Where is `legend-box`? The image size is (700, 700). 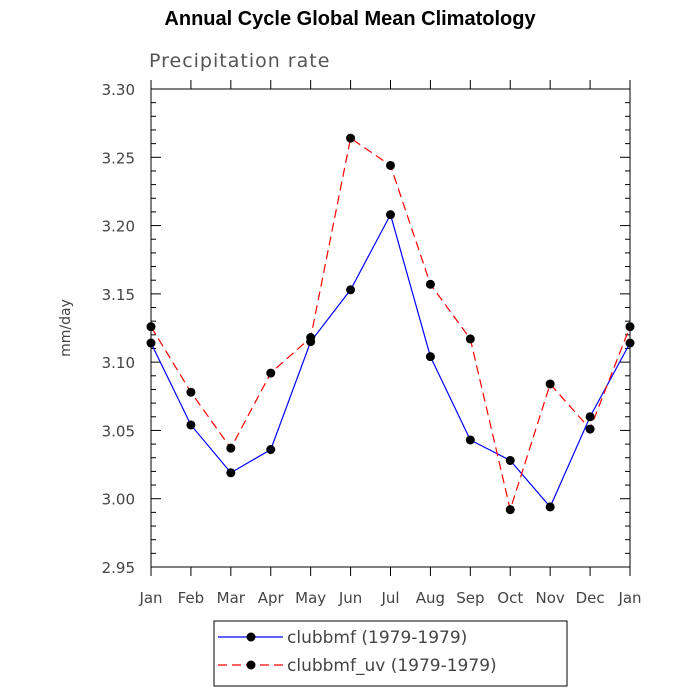
legend-box is located at coordinates (390, 653).